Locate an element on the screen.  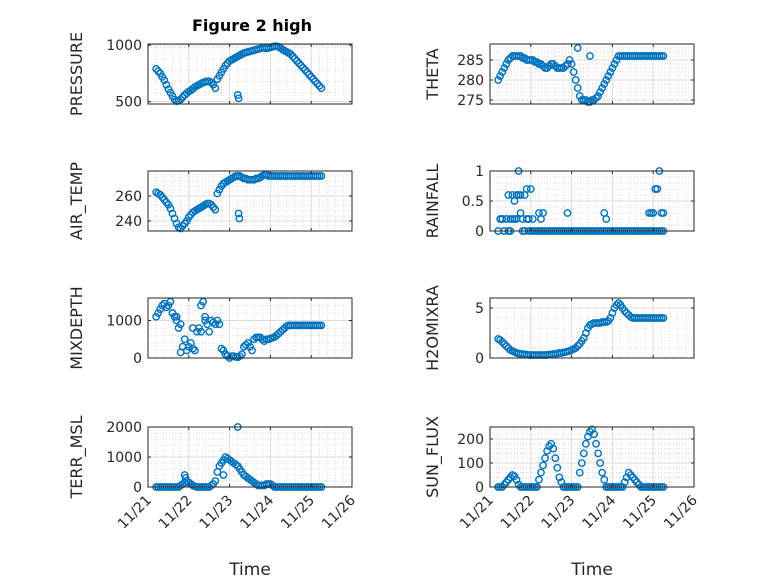
ylabel: RAINFALL is located at coordinates (432, 201).